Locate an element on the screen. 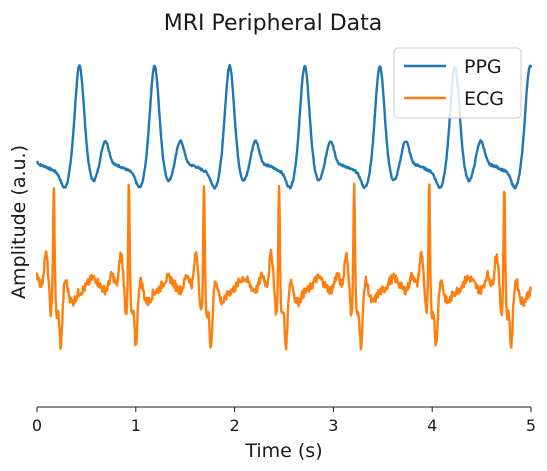 The height and width of the screenshot is (471, 547). y-axis-label: Amplitude (a.u.) is located at coordinates (19, 222).